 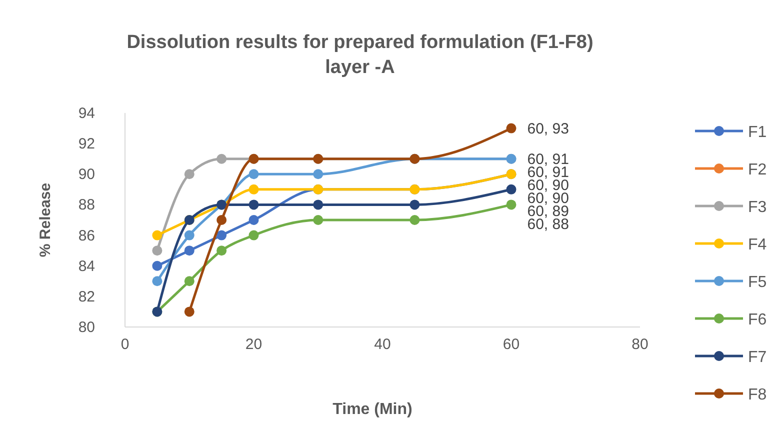 What do you see at coordinates (45, 220) in the screenshot?
I see `y-axis-title: % Release` at bounding box center [45, 220].